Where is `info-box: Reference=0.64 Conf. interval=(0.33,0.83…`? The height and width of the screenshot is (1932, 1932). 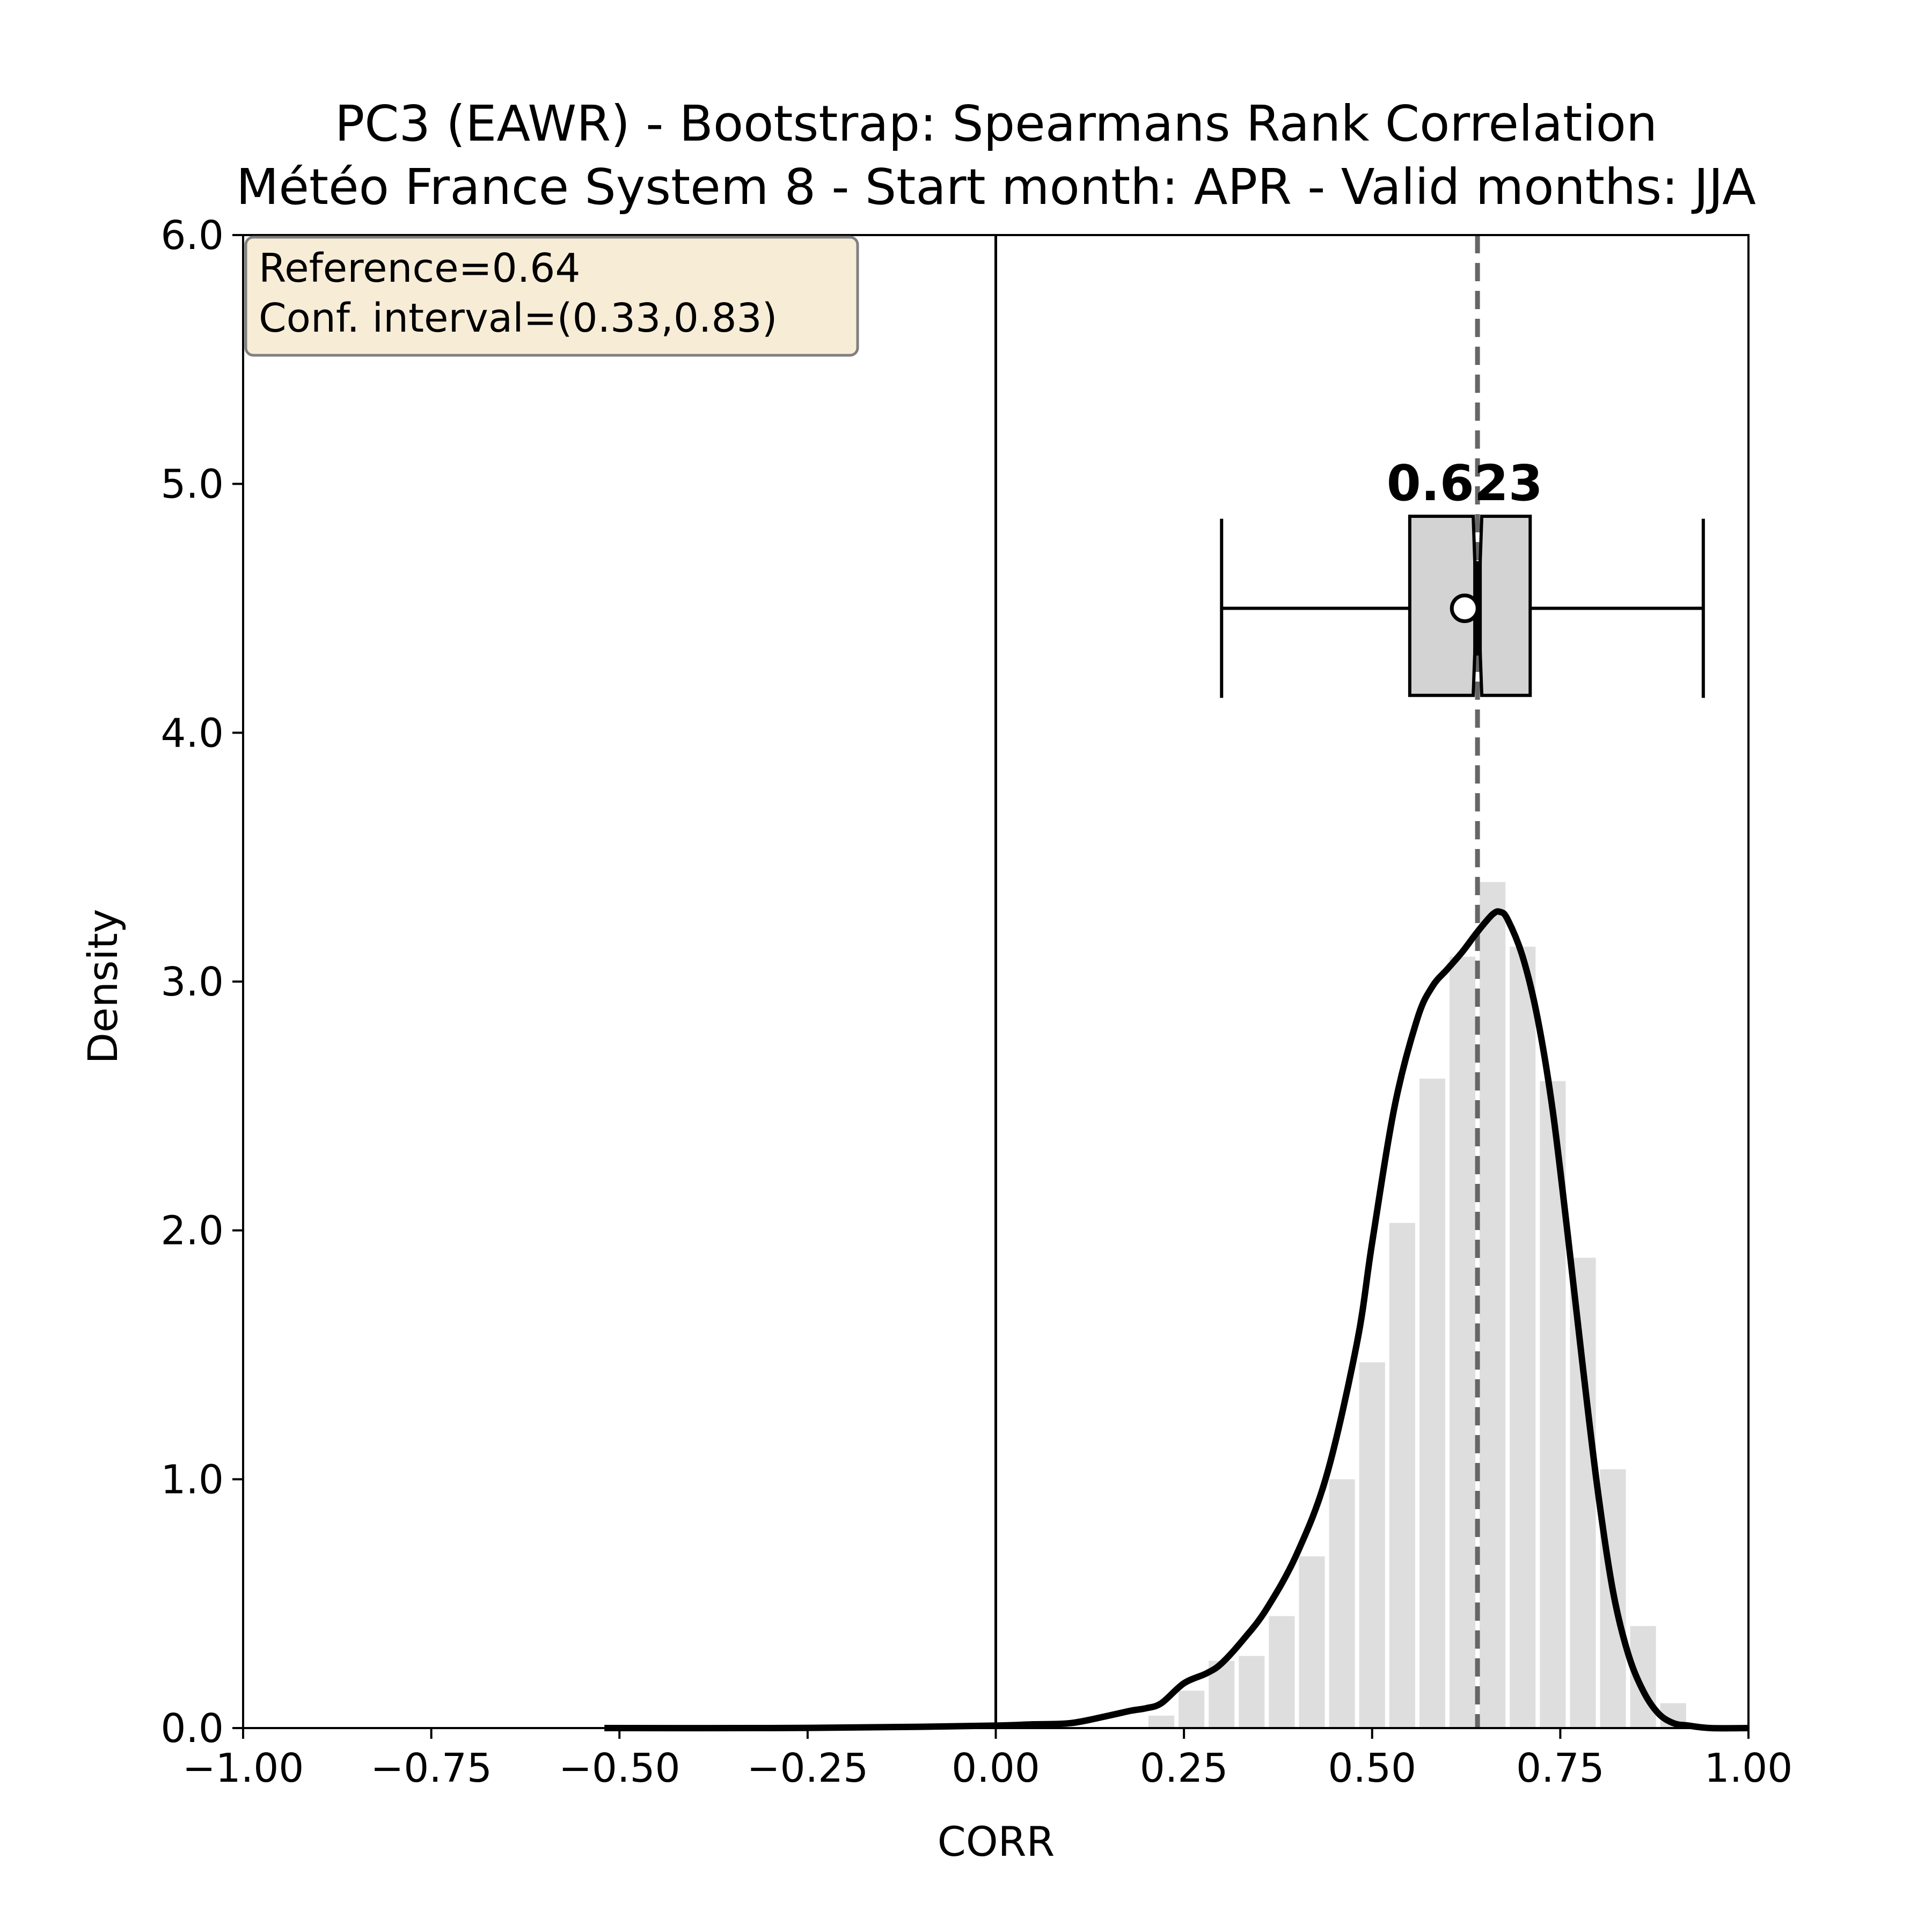 info-box: Reference=0.64 Conf. interval=(0.33,0.83… is located at coordinates (551, 296).